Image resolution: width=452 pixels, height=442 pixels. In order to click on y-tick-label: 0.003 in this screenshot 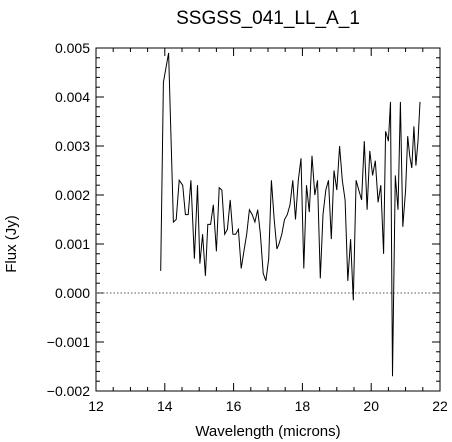, I will do `click(72, 146)`.